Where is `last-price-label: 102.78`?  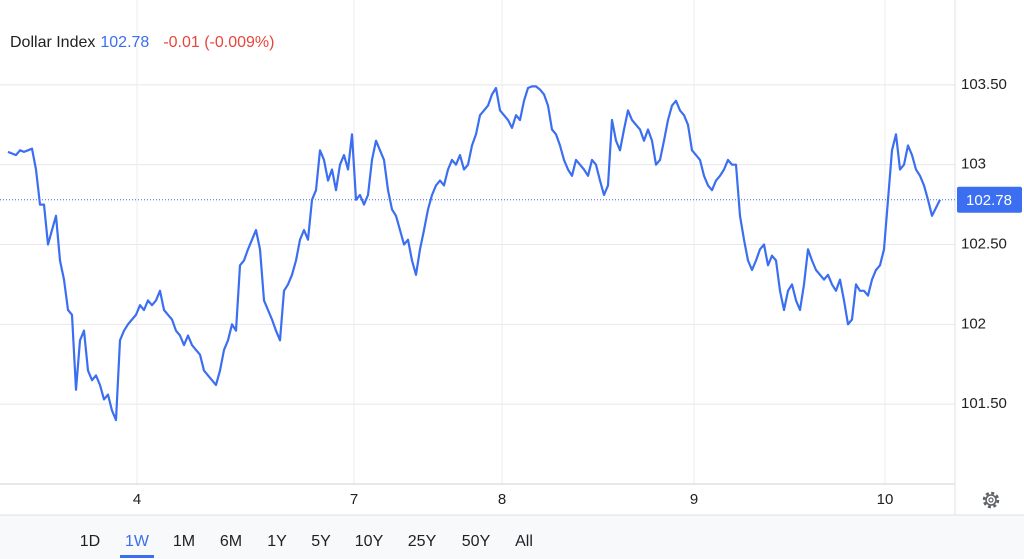 last-price-label: 102.78 is located at coordinates (989, 200).